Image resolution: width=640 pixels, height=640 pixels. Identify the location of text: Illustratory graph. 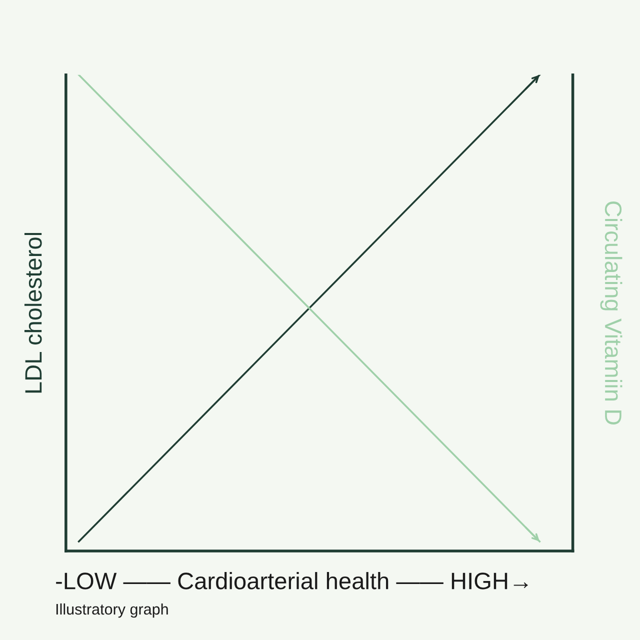
(112, 610).